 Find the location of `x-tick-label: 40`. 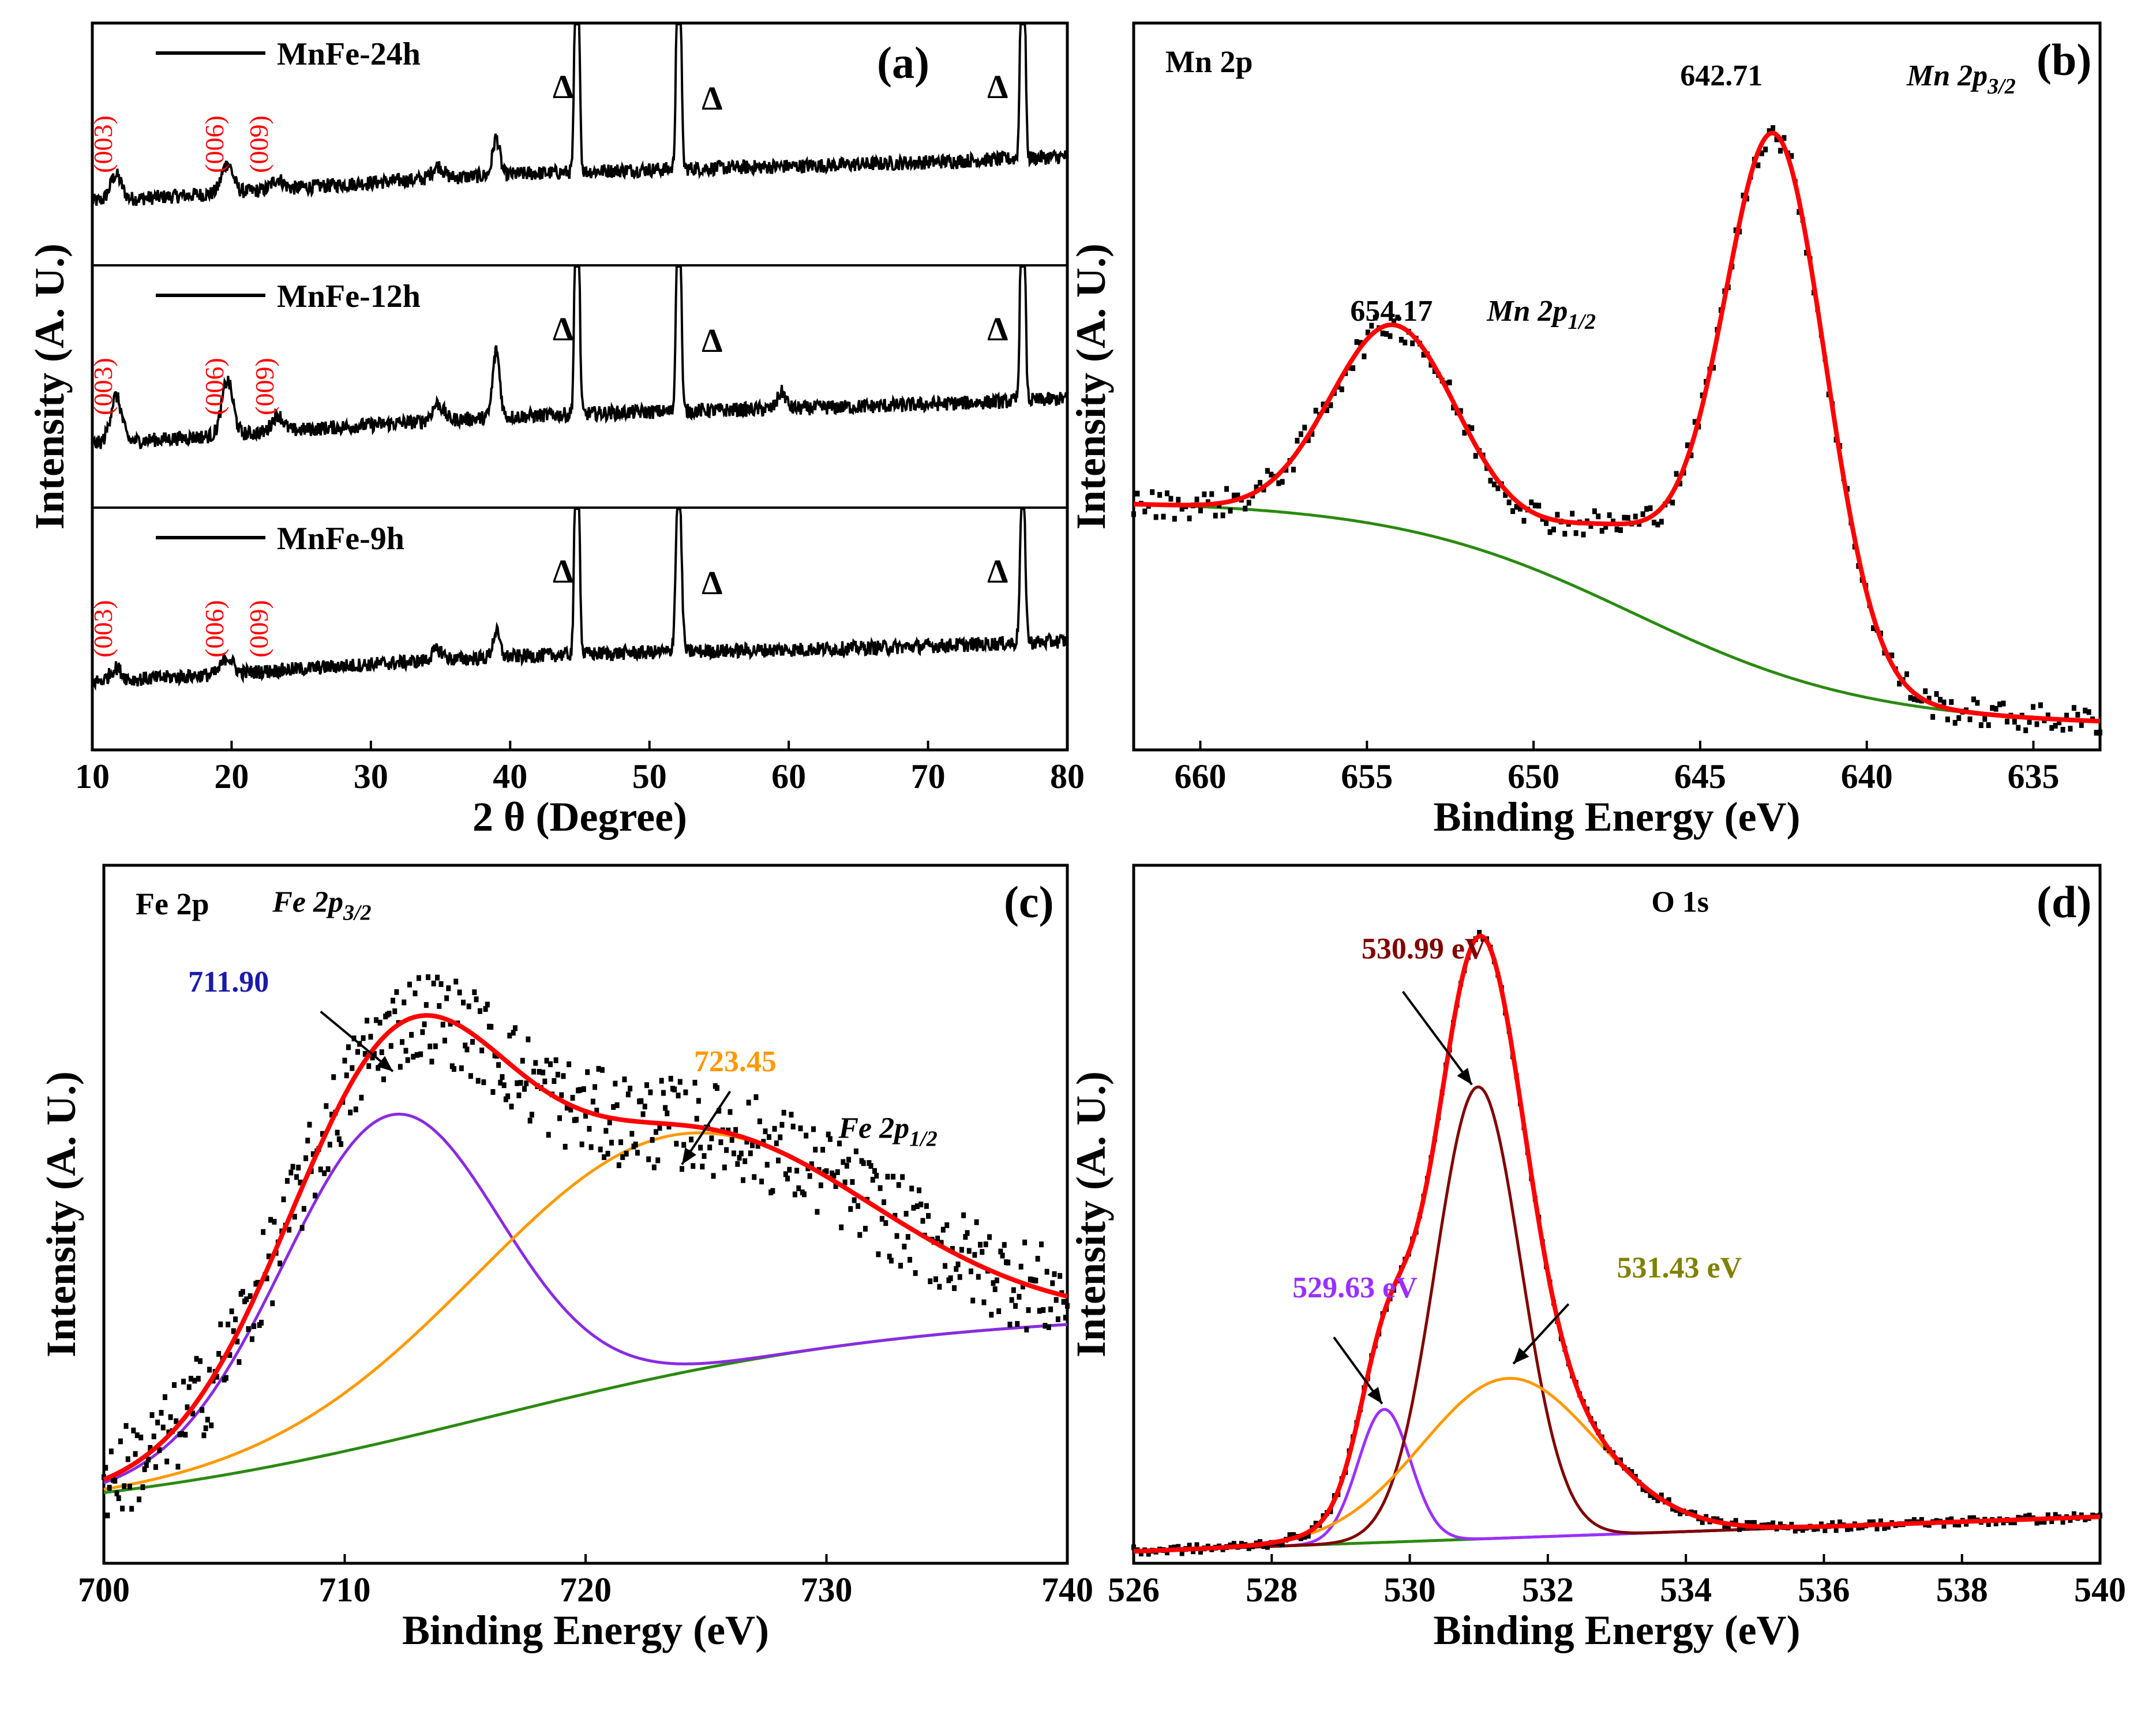

x-tick-label: 40 is located at coordinates (510, 776).